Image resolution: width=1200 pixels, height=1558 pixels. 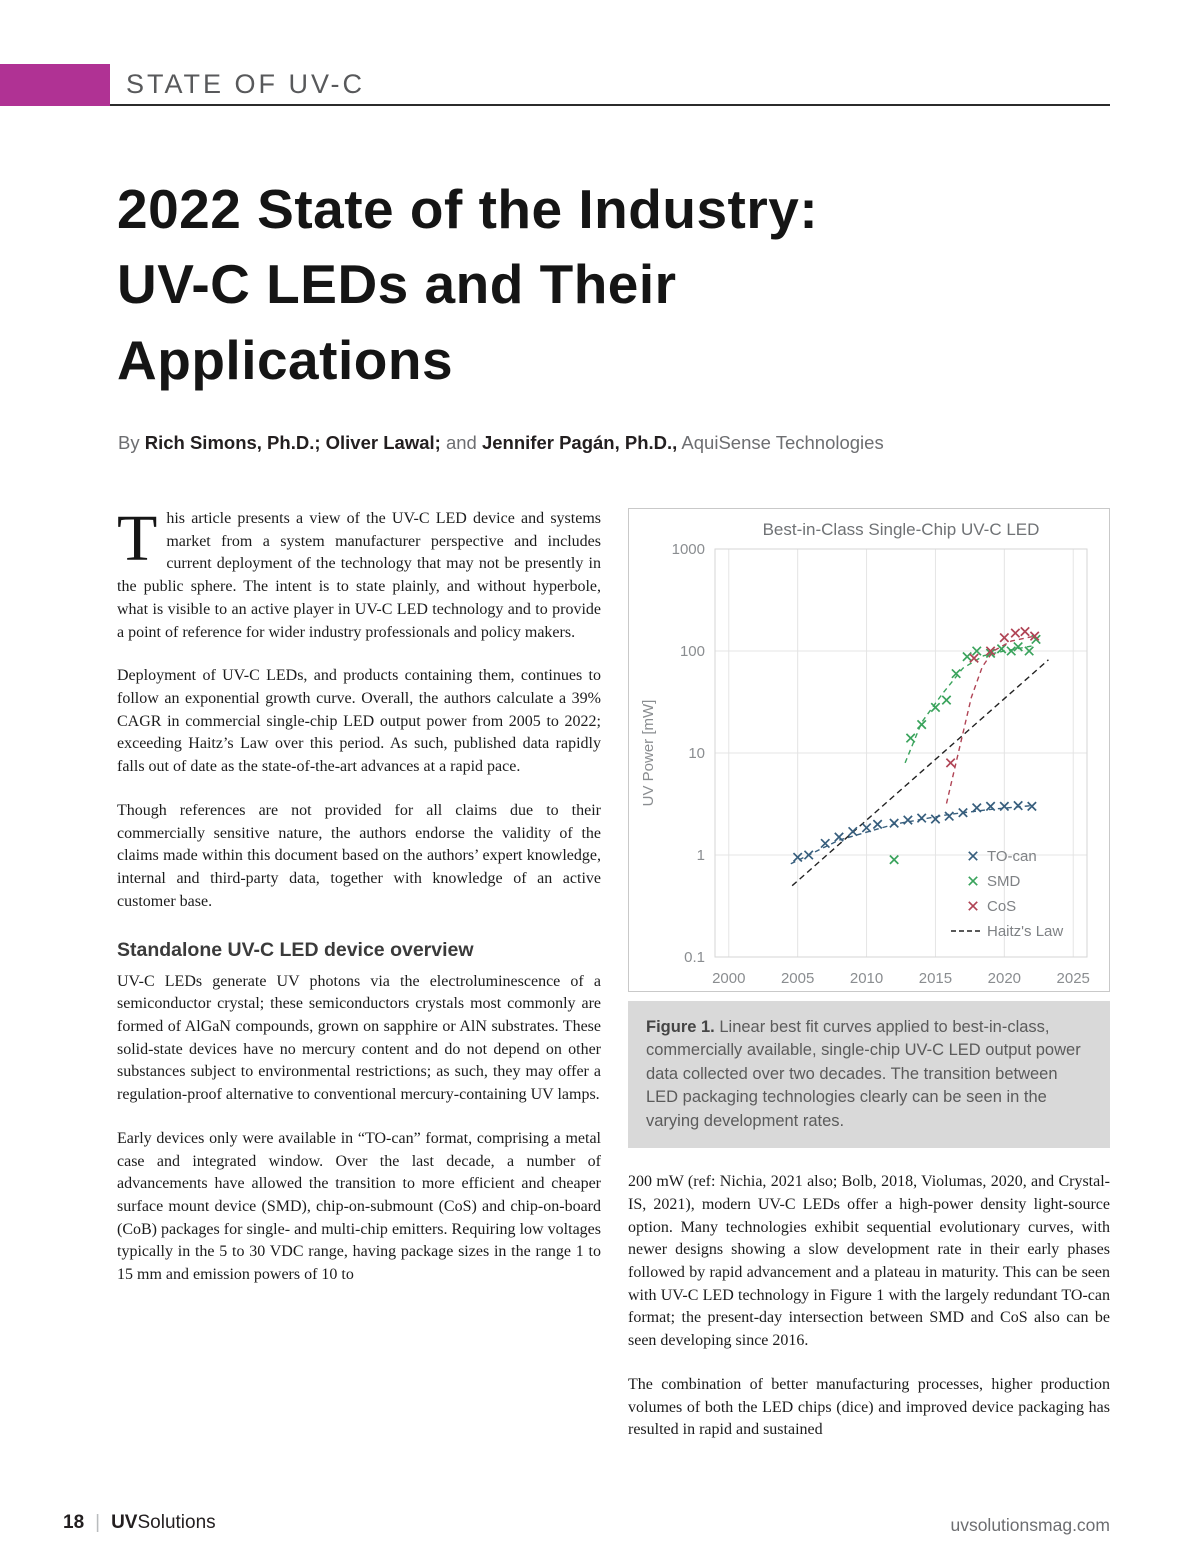 I want to click on byline-authors-2: Jennifer Pagán, Ph.D.,, so click(x=579, y=442).